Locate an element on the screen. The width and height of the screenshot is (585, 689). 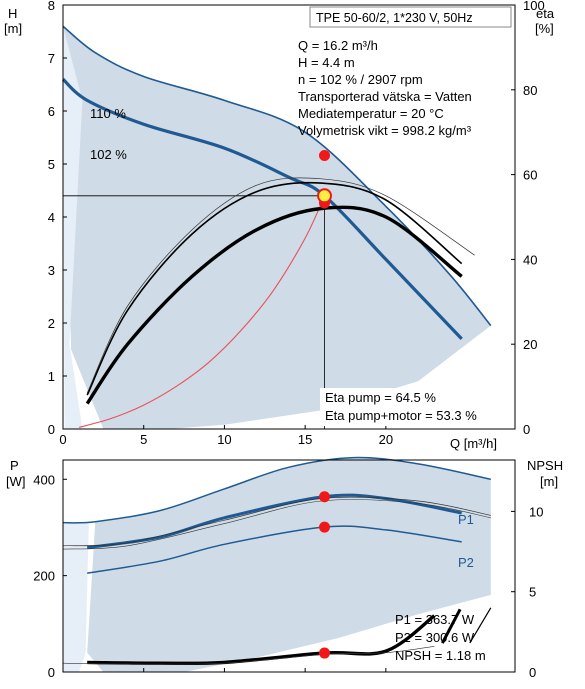
top-y2-tick-label: 60 is located at coordinates (530, 175).